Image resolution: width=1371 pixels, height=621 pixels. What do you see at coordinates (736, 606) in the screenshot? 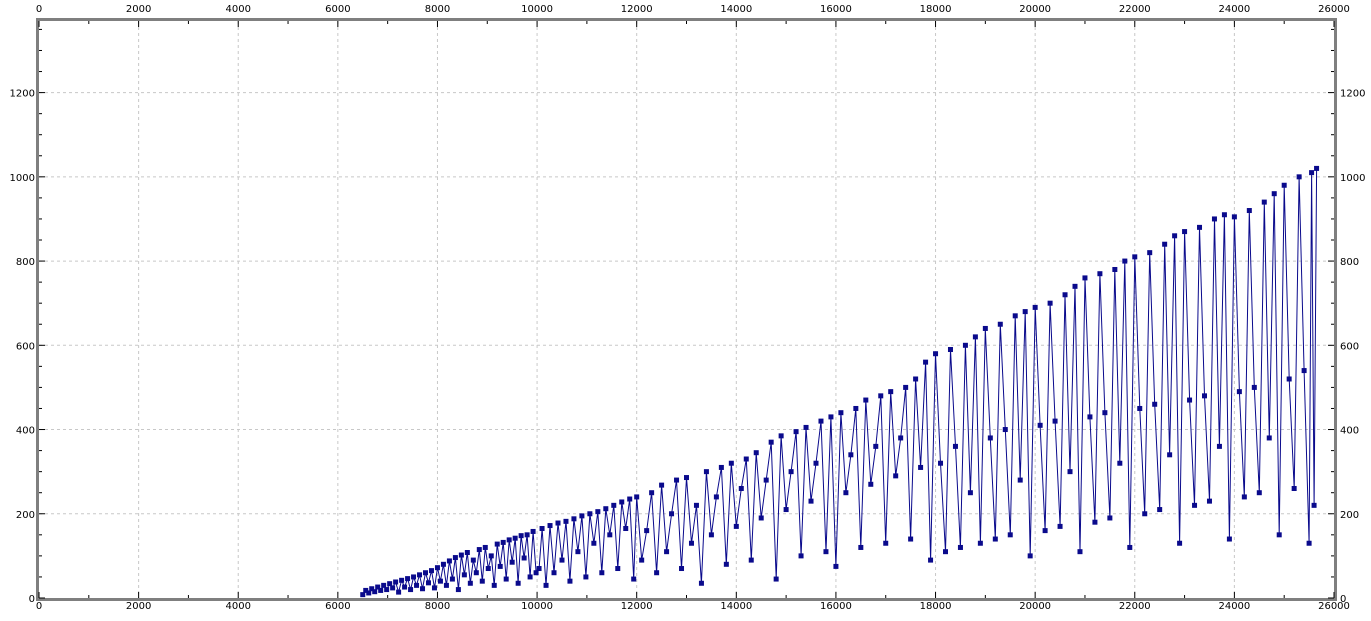
I see `x-tick-label: 14000` at bounding box center [736, 606].